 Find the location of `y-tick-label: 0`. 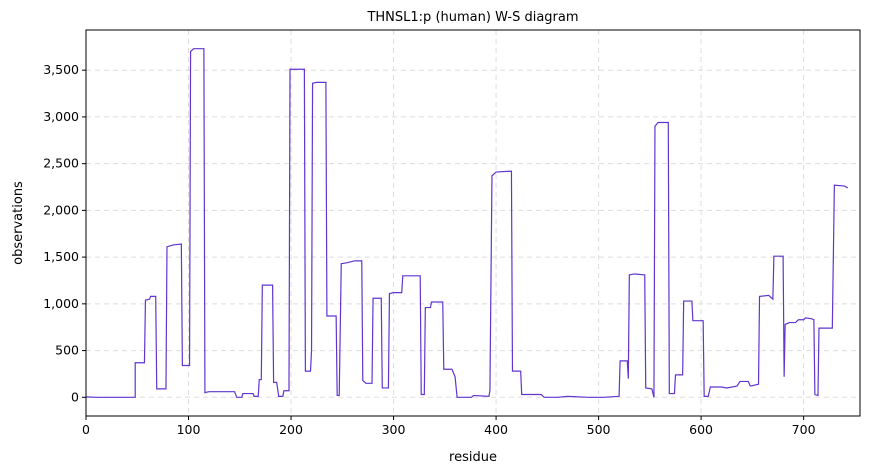

y-tick-label: 0 is located at coordinates (75, 396).